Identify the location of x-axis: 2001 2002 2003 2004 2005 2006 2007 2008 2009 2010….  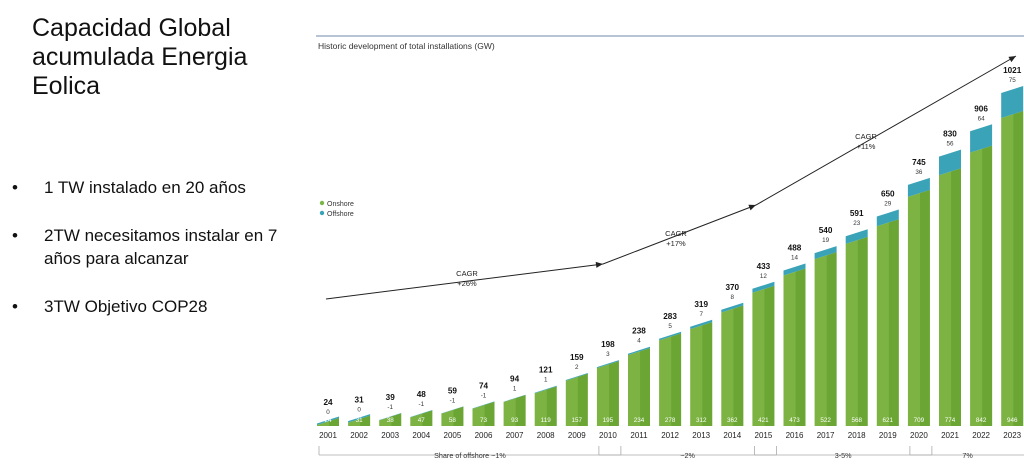
(670, 435).